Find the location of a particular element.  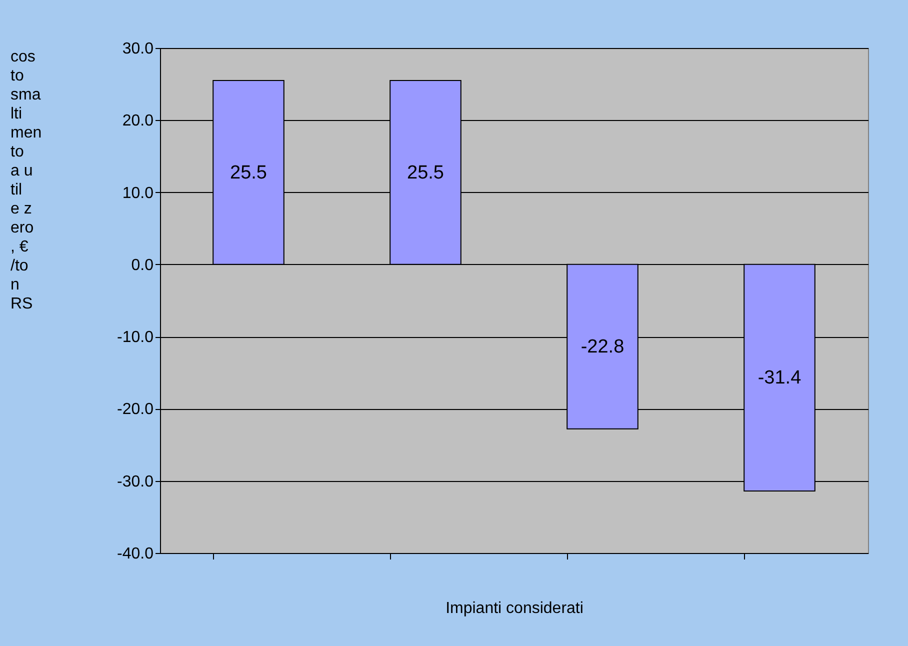

y-tick-label: -30.0 is located at coordinates (135, 481).